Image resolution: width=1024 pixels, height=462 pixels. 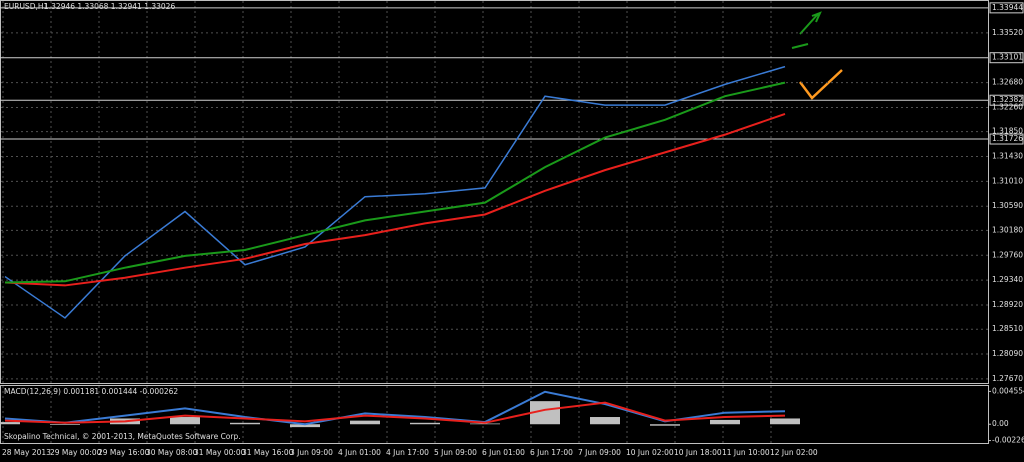 I want to click on time-label: 6 Jun 17:00, so click(x=551, y=452).